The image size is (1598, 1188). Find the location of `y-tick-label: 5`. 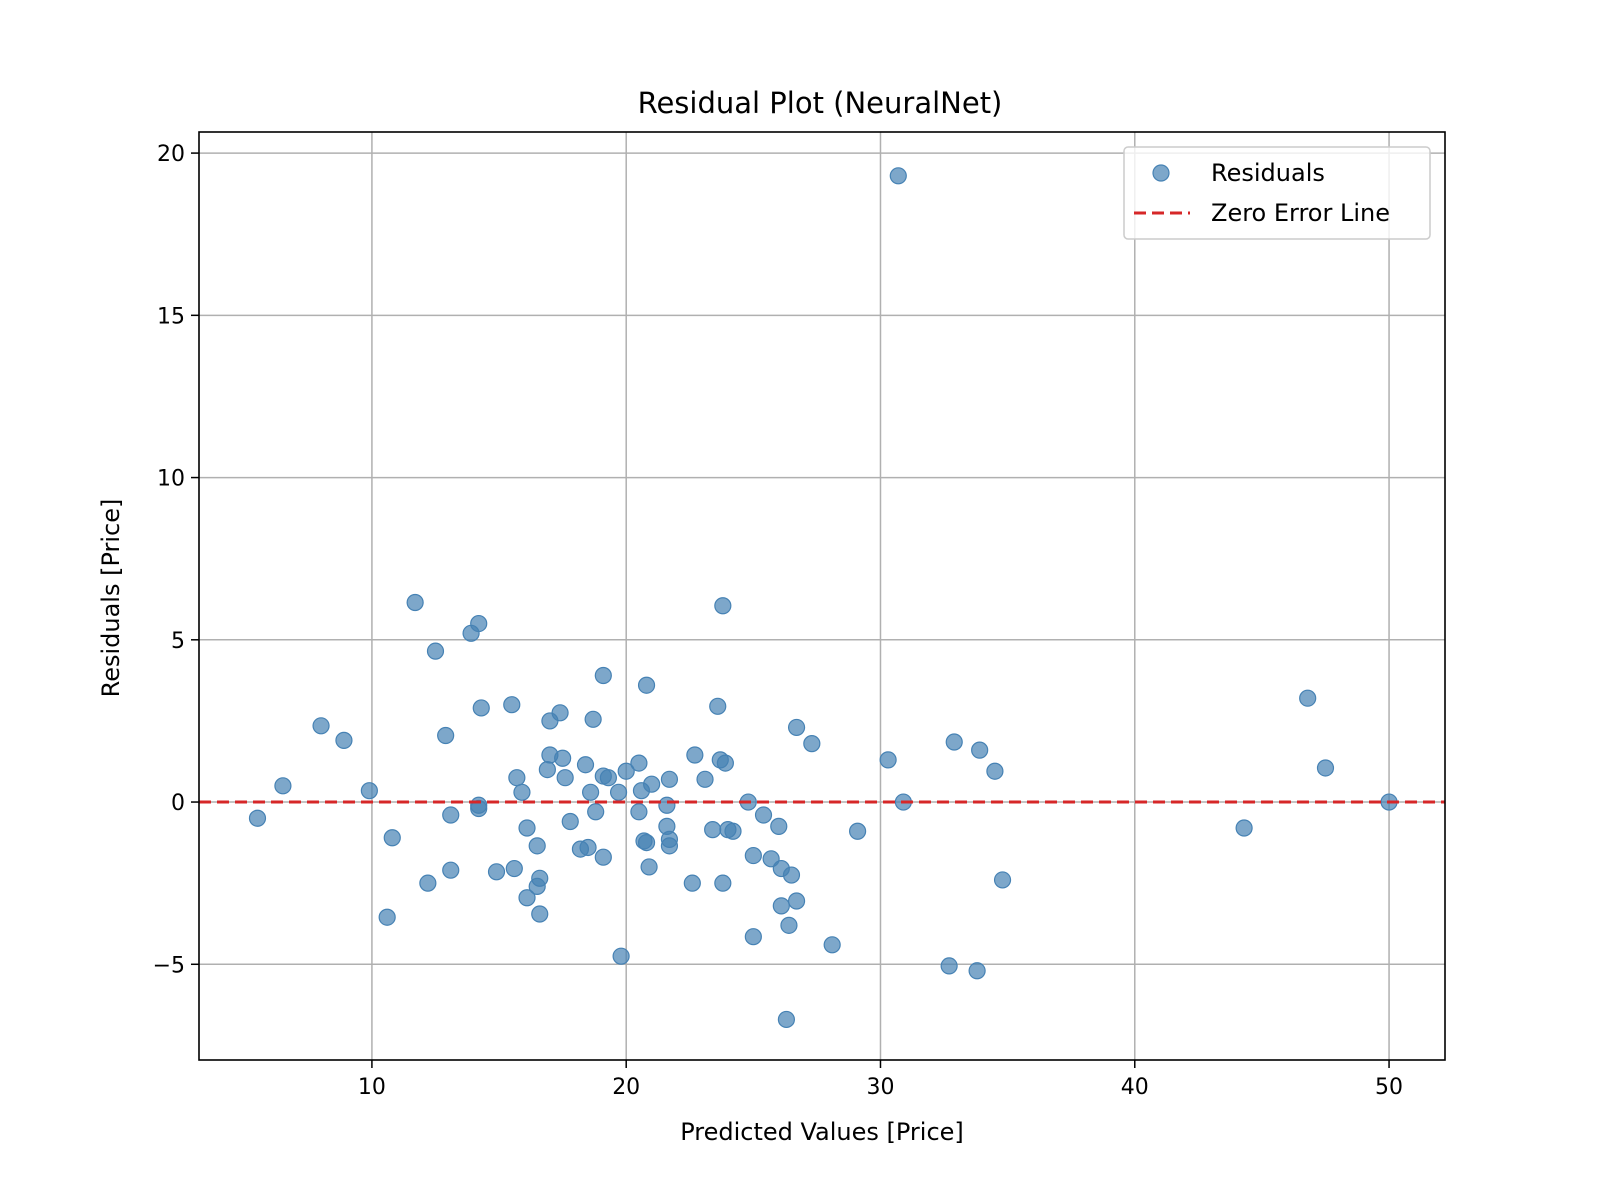

y-tick-label: 5 is located at coordinates (178, 641).